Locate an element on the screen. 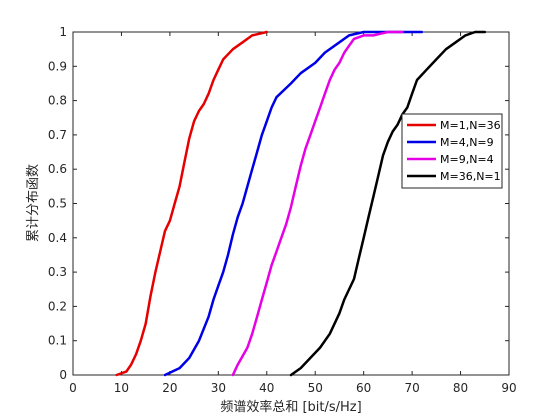 This screenshot has height=420, width=560. y-tick-label: 0.6 is located at coordinates (57, 169).